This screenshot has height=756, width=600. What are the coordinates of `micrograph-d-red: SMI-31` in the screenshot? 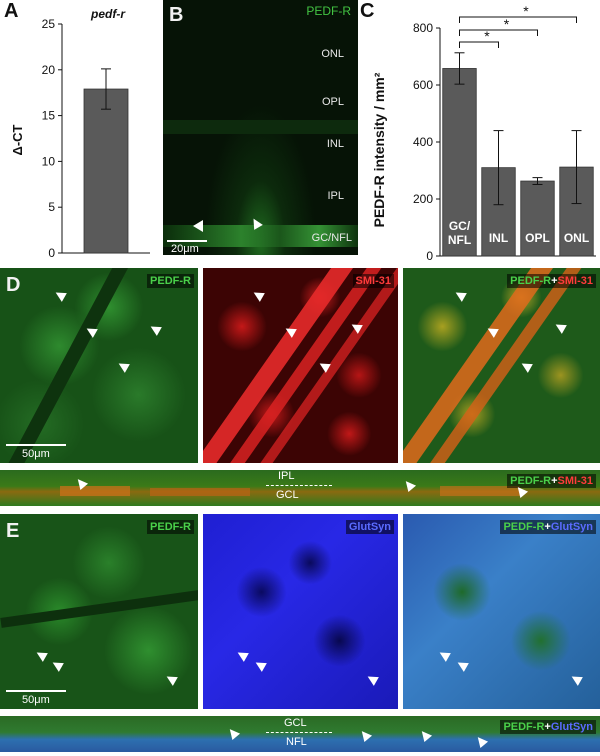 It's located at (300, 365).